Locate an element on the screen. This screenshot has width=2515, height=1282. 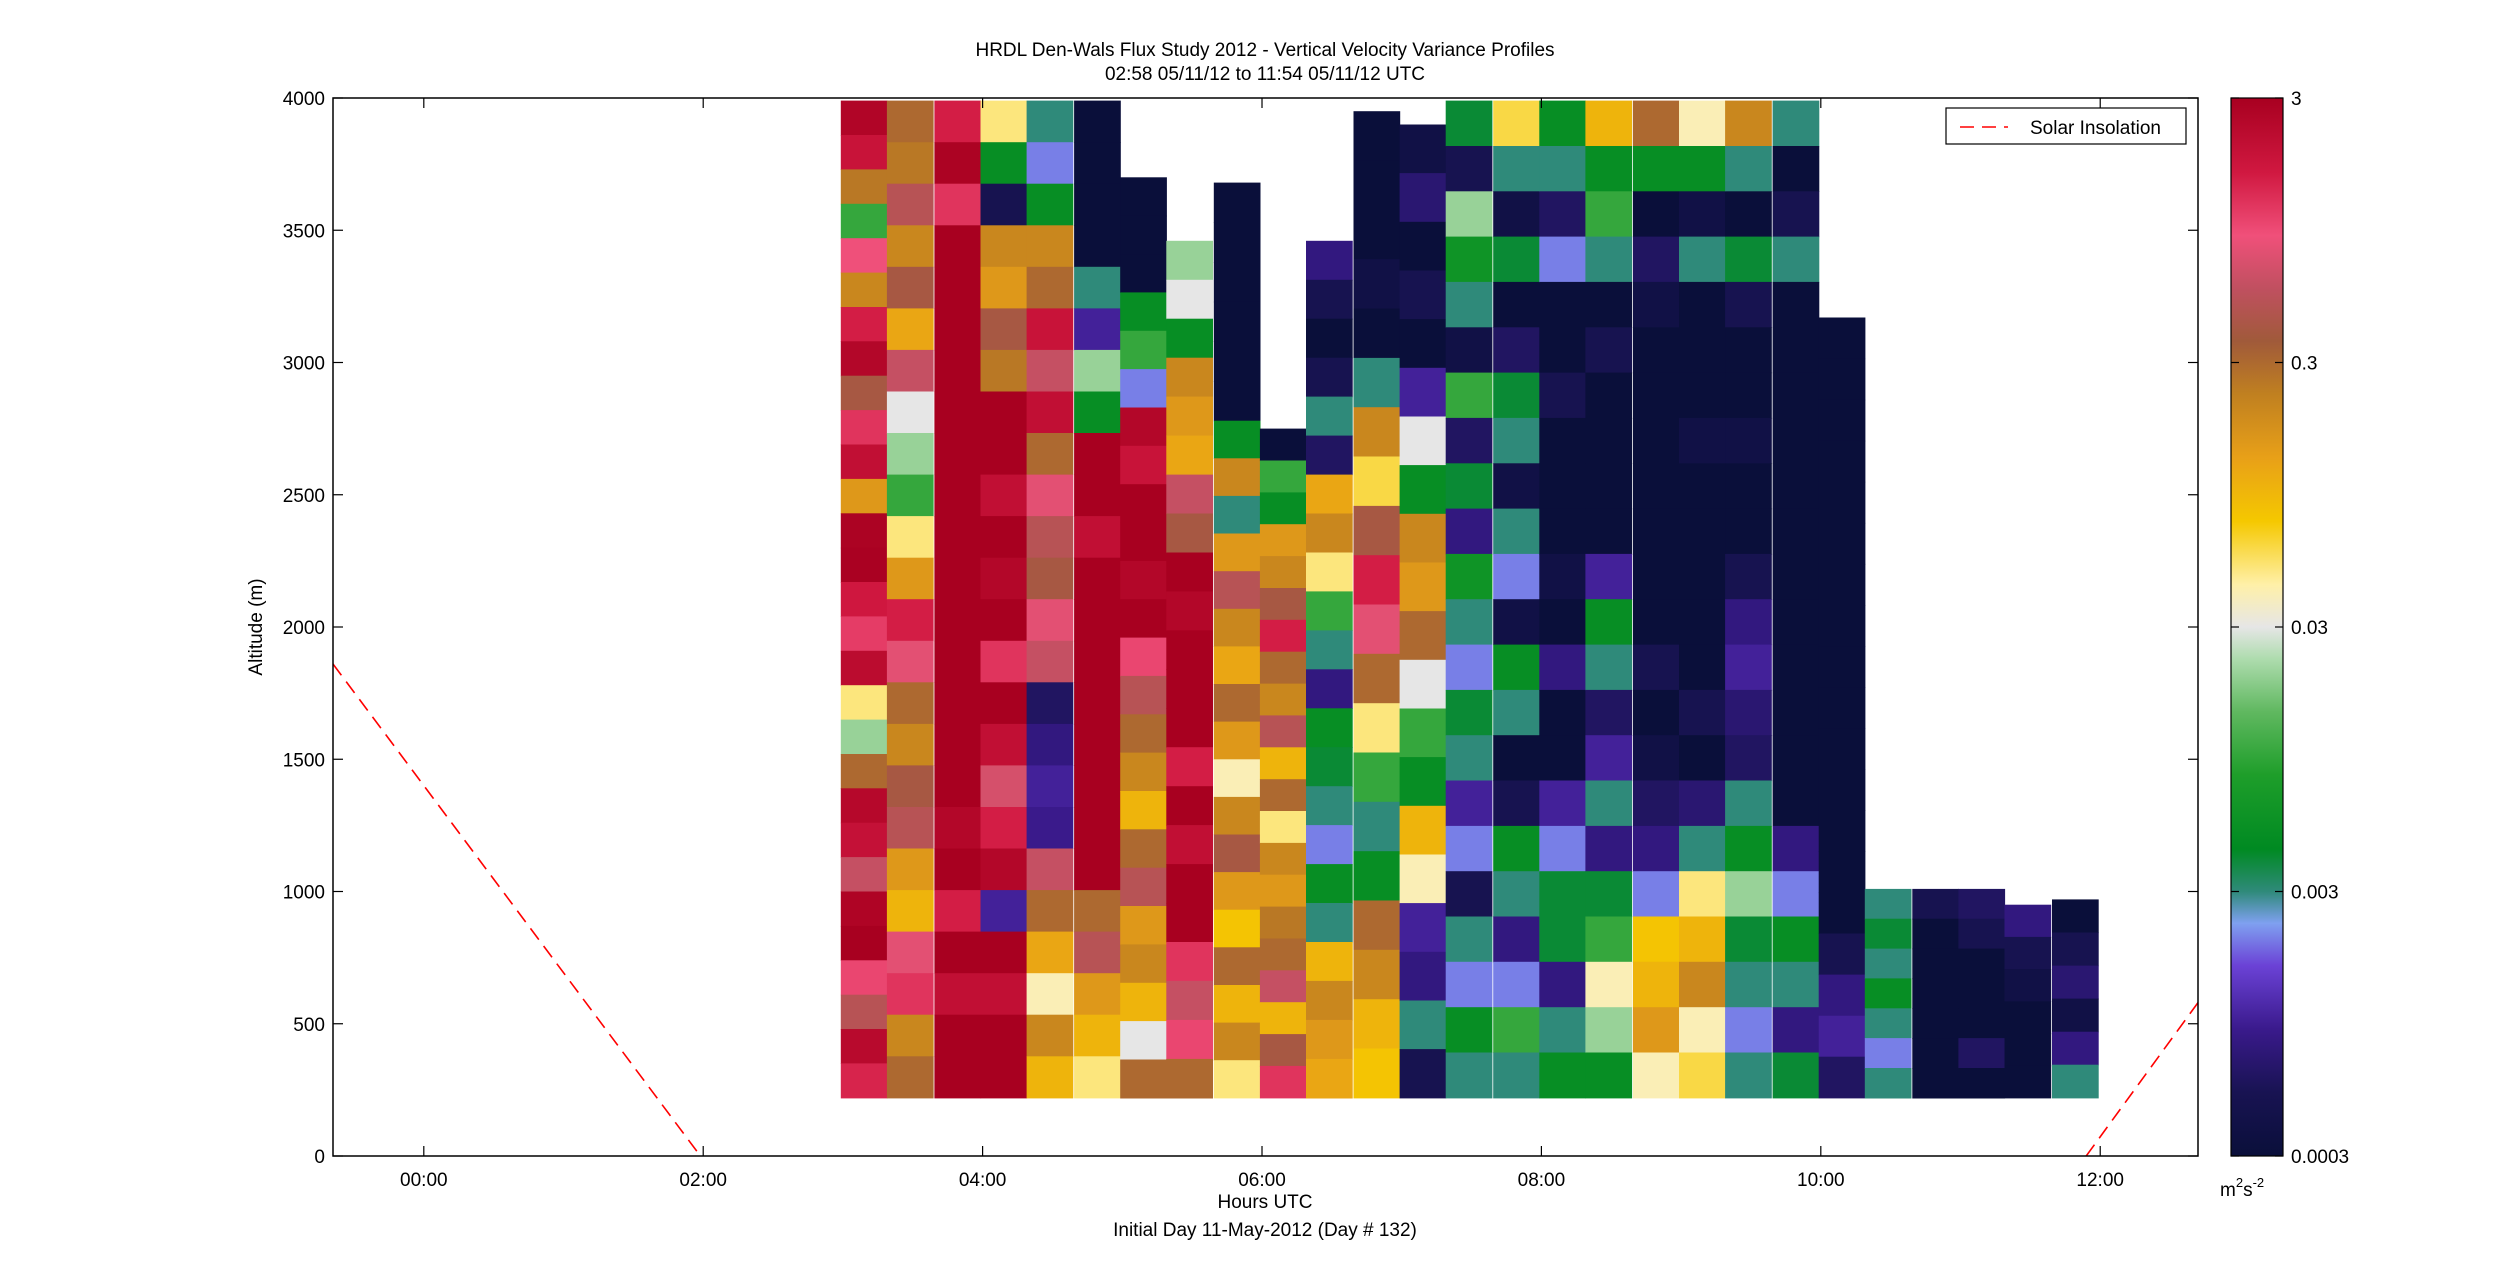
x-axis-label-2: Initial Day 11-May-2012 (Day # 132) is located at coordinates (1265, 1230).